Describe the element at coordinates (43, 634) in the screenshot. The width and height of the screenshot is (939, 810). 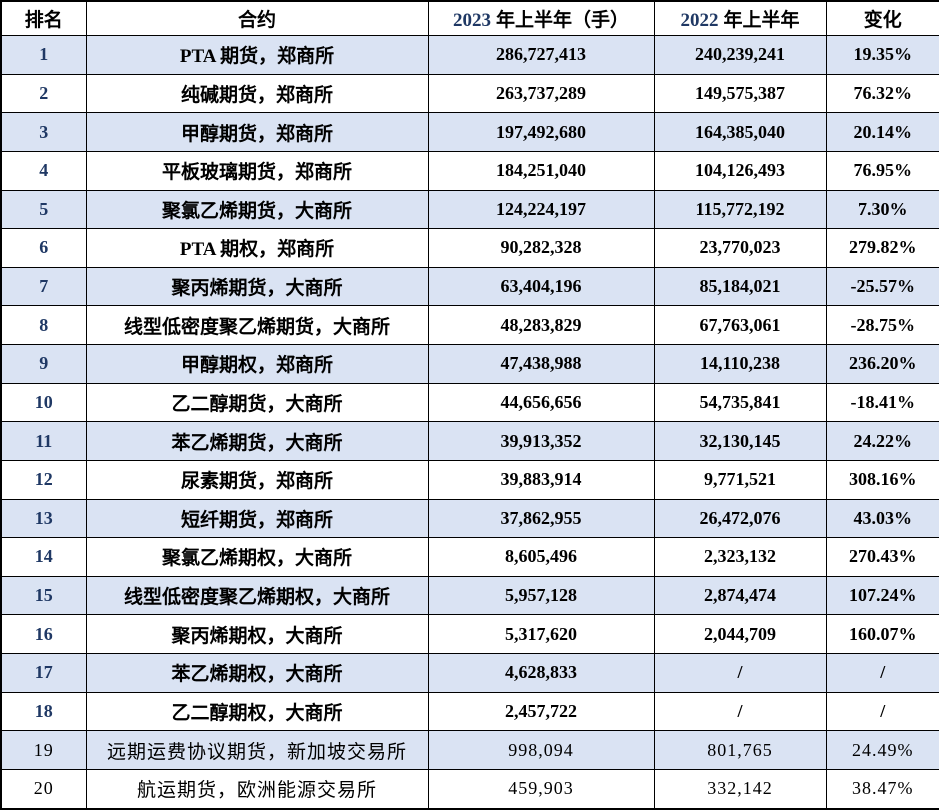
I see `rank-cell: 16` at that location.